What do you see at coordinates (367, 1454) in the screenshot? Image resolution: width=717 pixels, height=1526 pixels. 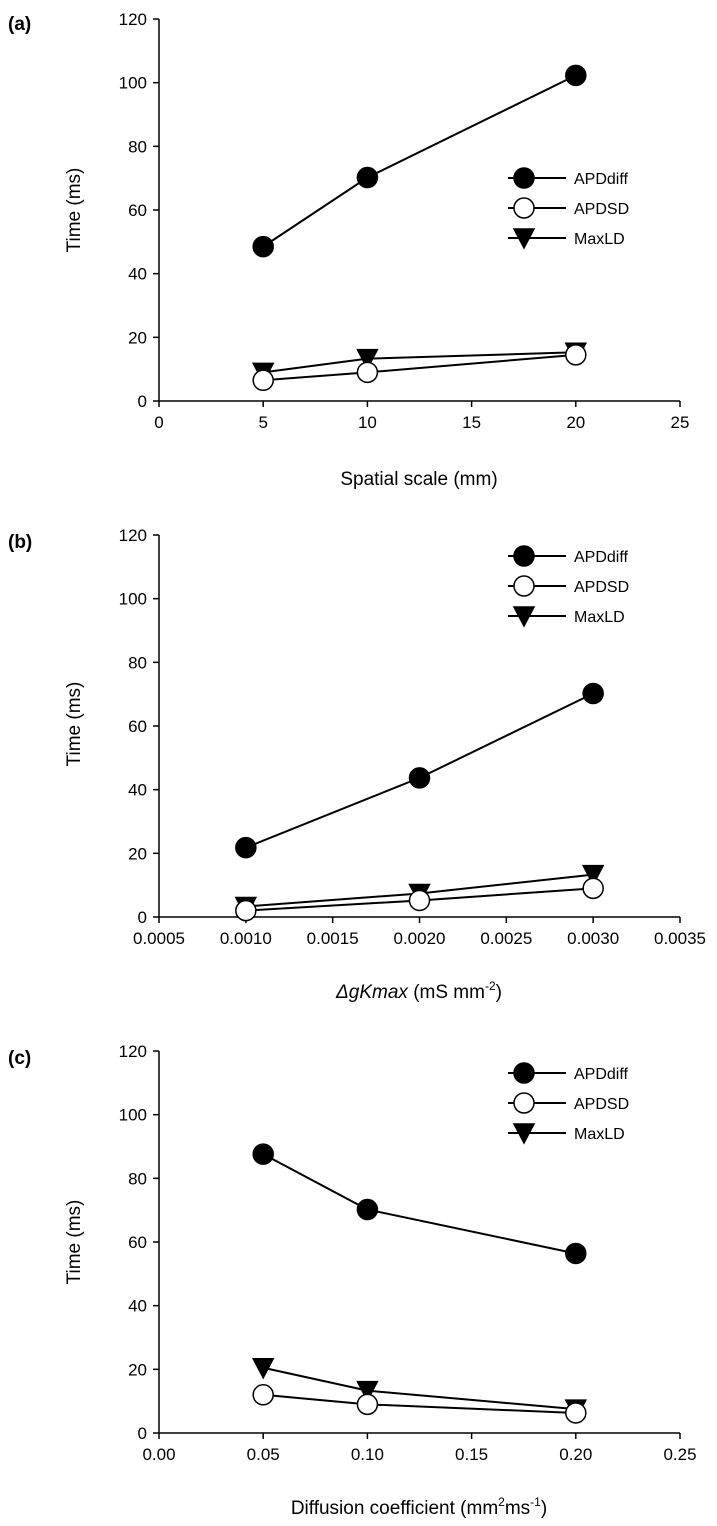 I see `panel-c-xtick-label: 0.10` at bounding box center [367, 1454].